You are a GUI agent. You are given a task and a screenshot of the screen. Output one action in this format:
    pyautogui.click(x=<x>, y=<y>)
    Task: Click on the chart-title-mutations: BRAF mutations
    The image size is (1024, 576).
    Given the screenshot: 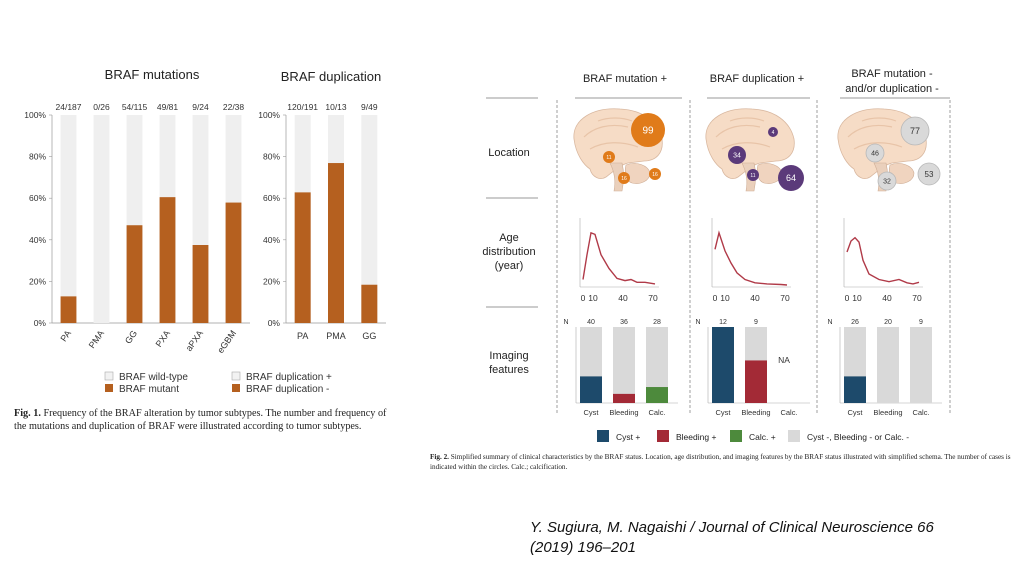 What is the action you would take?
    pyautogui.click(x=152, y=74)
    